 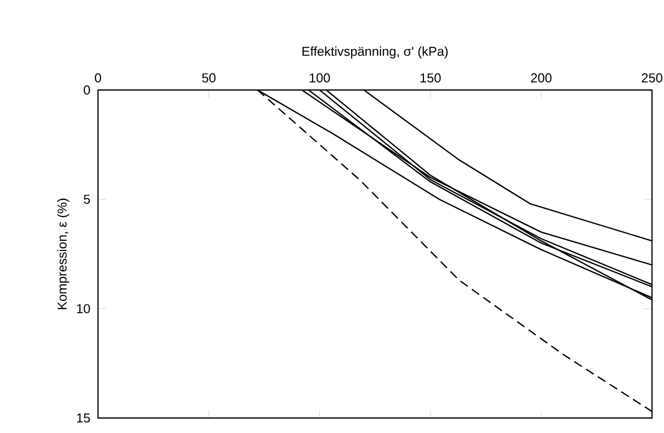 What do you see at coordinates (375, 52) in the screenshot?
I see `x-axis-title: Effektivspänning, σ' (kPa)` at bounding box center [375, 52].